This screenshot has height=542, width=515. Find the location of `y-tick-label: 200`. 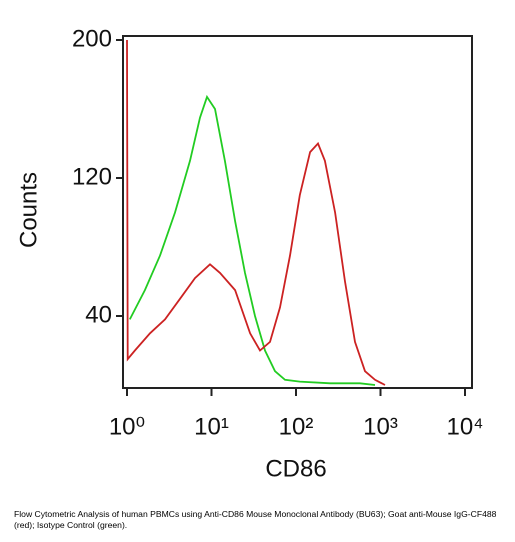

y-tick-label: 200 is located at coordinates (92, 38).